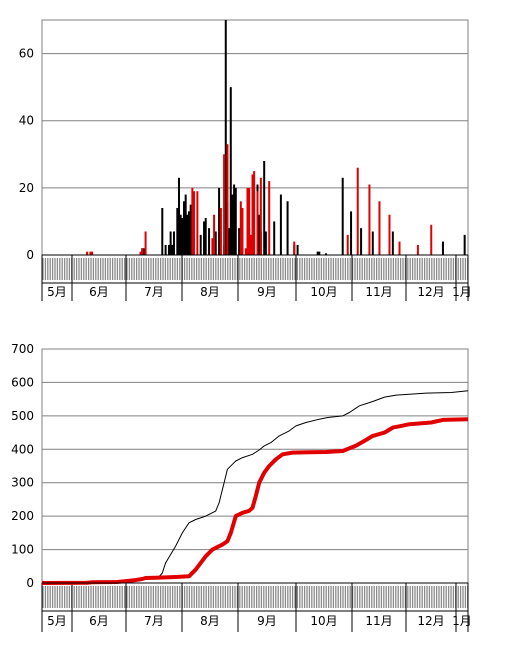  What do you see at coordinates (22, 516) in the screenshot?
I see `y-tick-label: 200` at bounding box center [22, 516].